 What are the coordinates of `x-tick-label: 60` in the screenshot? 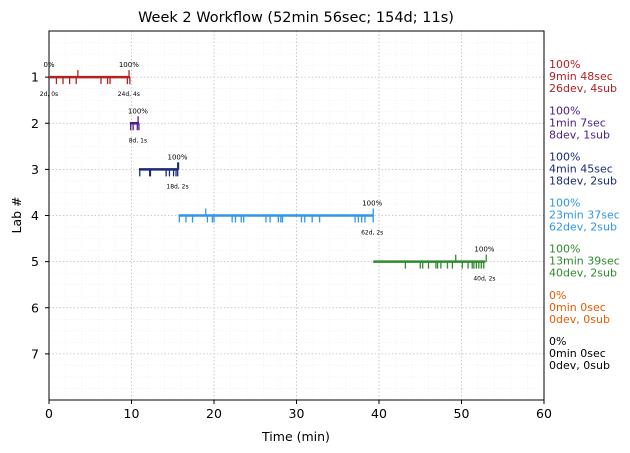 It's located at (544, 413).